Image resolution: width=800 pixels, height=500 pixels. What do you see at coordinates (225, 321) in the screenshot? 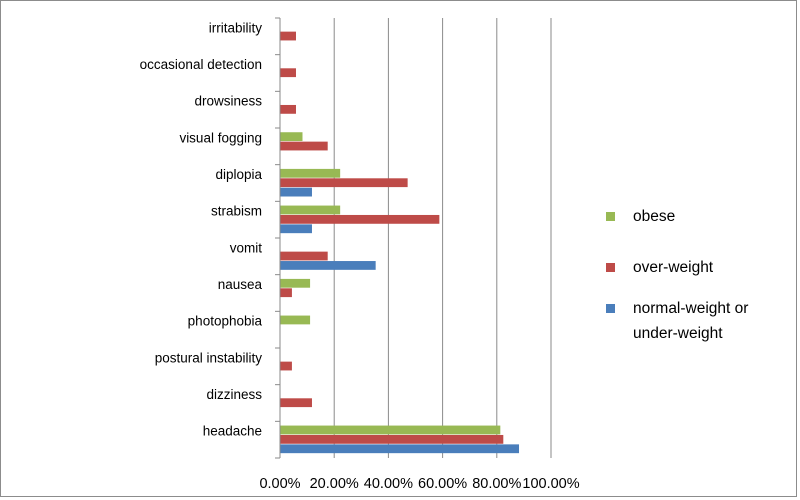
I see `category-label-photophobia: photophobia` at bounding box center [225, 321].